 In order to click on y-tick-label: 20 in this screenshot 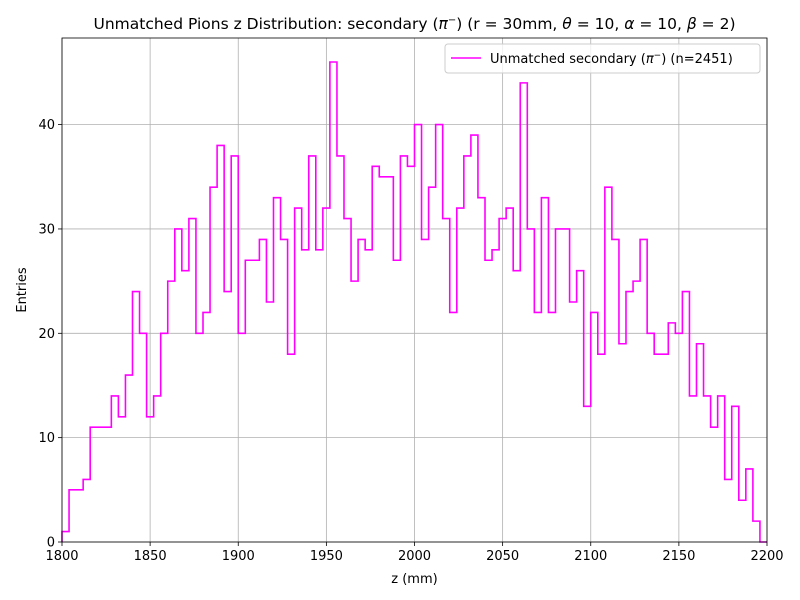, I will do `click(46, 334)`.